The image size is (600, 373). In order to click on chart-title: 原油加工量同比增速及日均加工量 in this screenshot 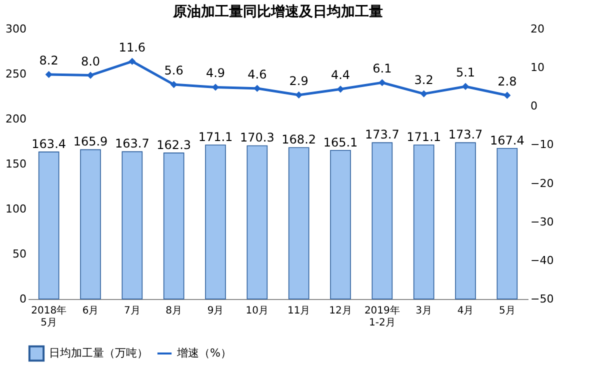, I will do `click(277, 12)`.